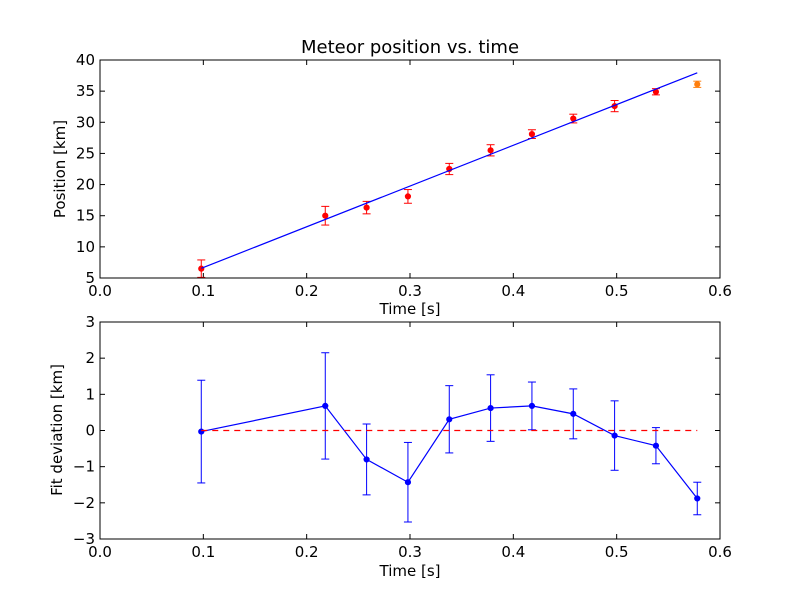 This screenshot has width=800, height=600. I want to click on y-axis-label: Position [km], so click(60, 169).